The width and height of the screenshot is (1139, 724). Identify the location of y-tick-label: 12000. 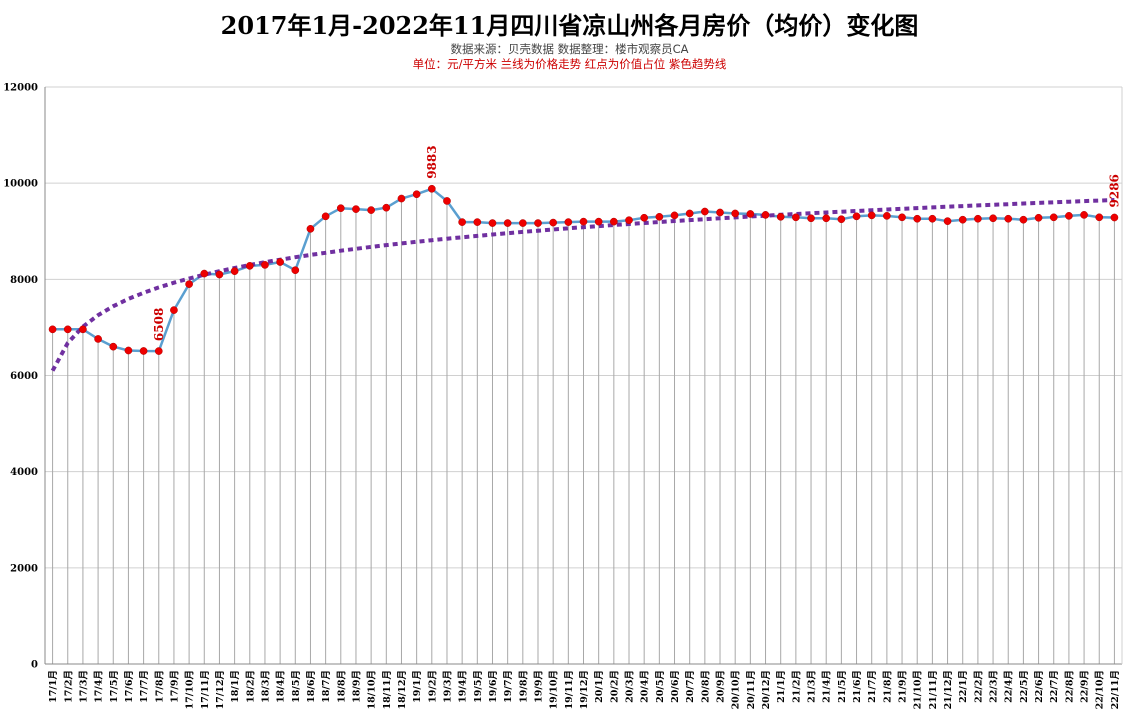
(20, 88).